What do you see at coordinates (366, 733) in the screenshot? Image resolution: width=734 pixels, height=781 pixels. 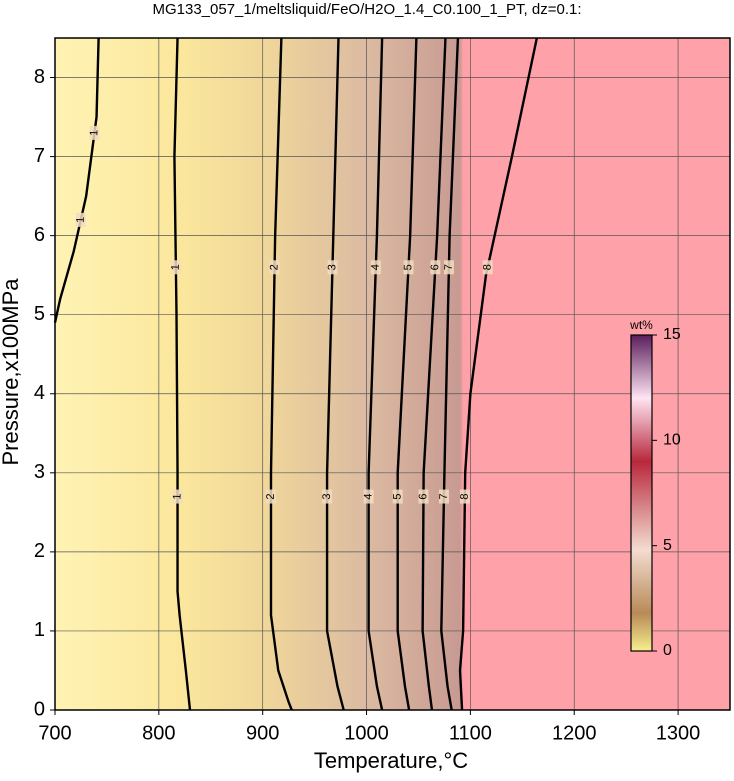 I see `x-tick-label: 1000` at bounding box center [366, 733].